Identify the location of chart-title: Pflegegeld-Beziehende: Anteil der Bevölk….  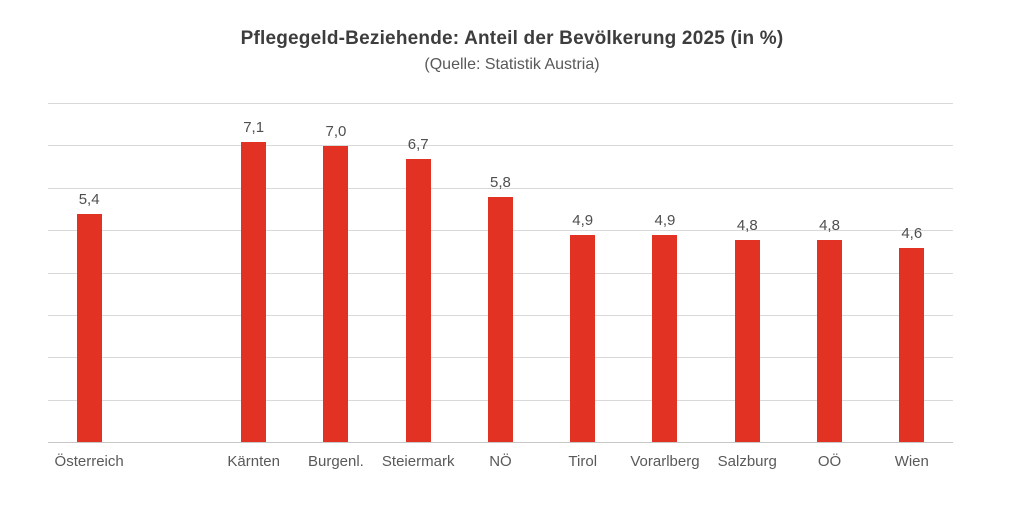
(512, 38).